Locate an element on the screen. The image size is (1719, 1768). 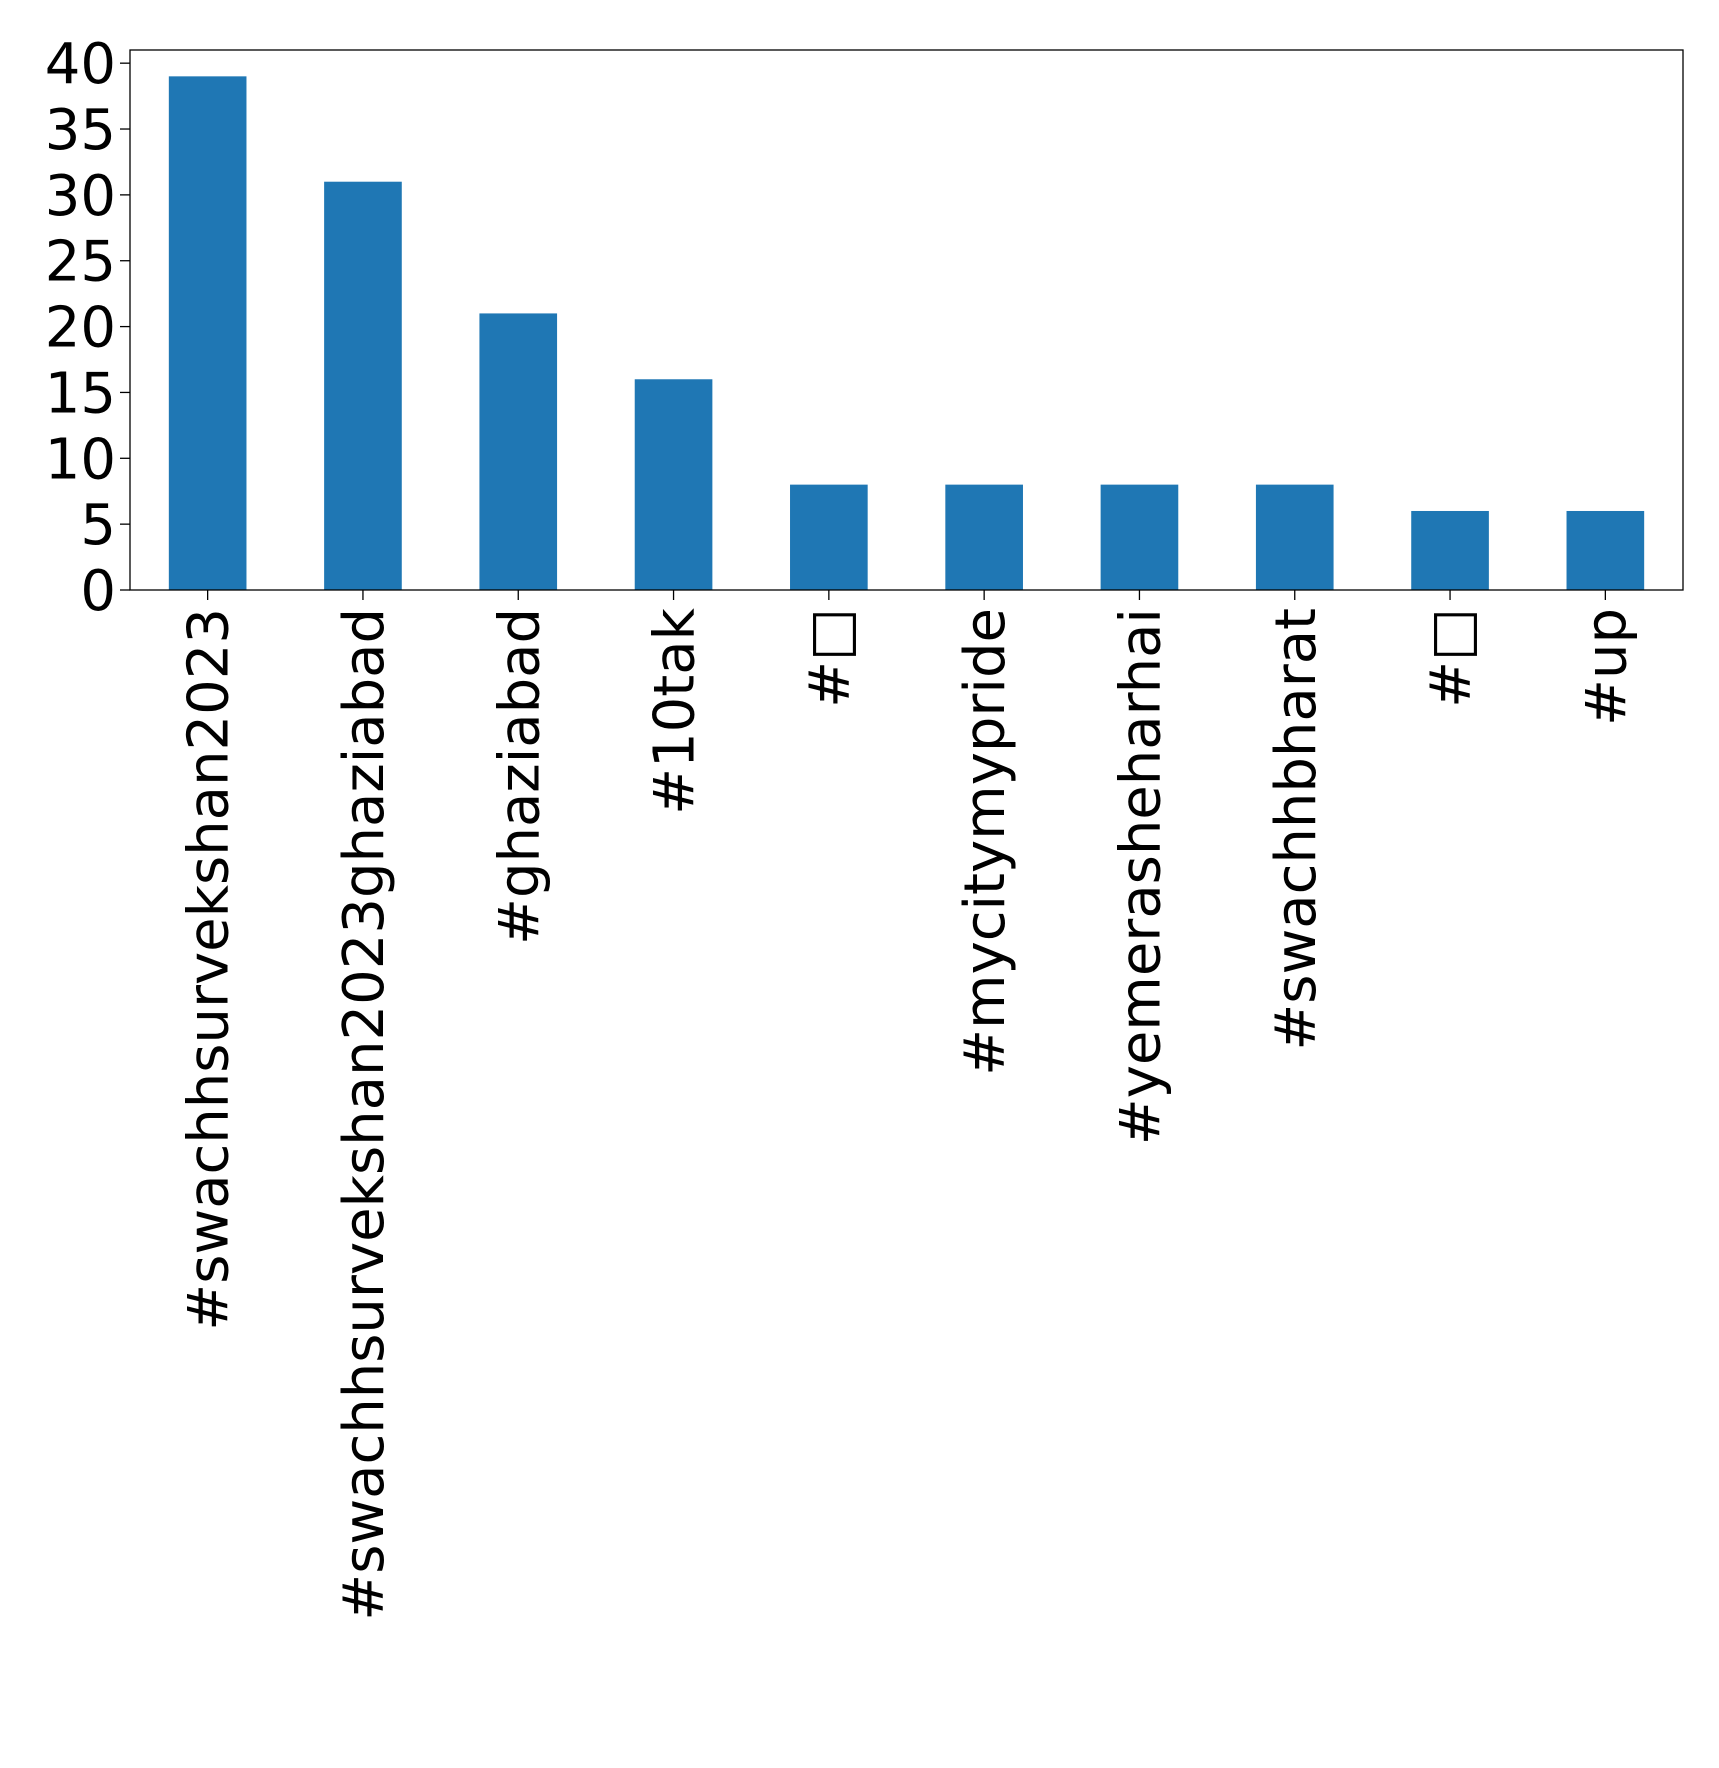
x-tick-label: #swachhsurvekshan2023 is located at coordinates (209, 969).